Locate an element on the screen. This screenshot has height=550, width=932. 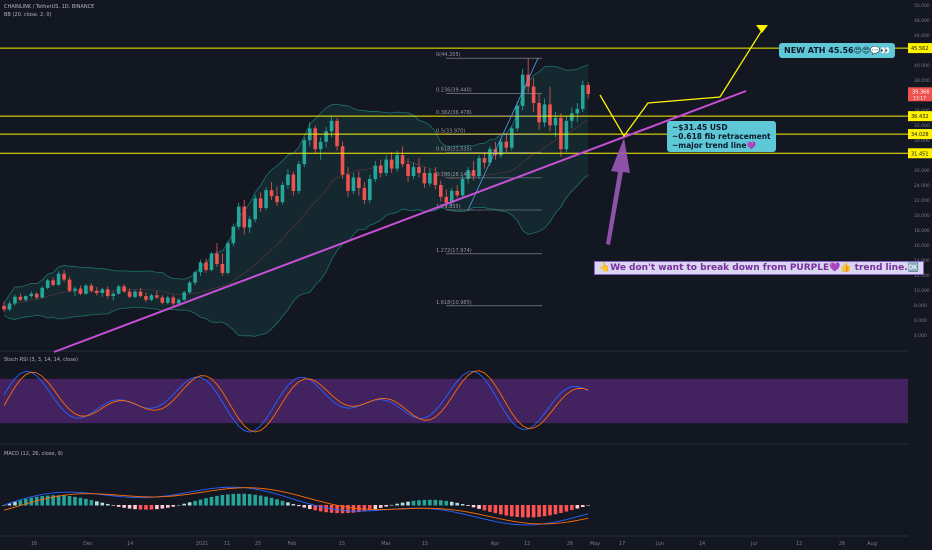
time-axis-label: 25 is located at coordinates (258, 544).